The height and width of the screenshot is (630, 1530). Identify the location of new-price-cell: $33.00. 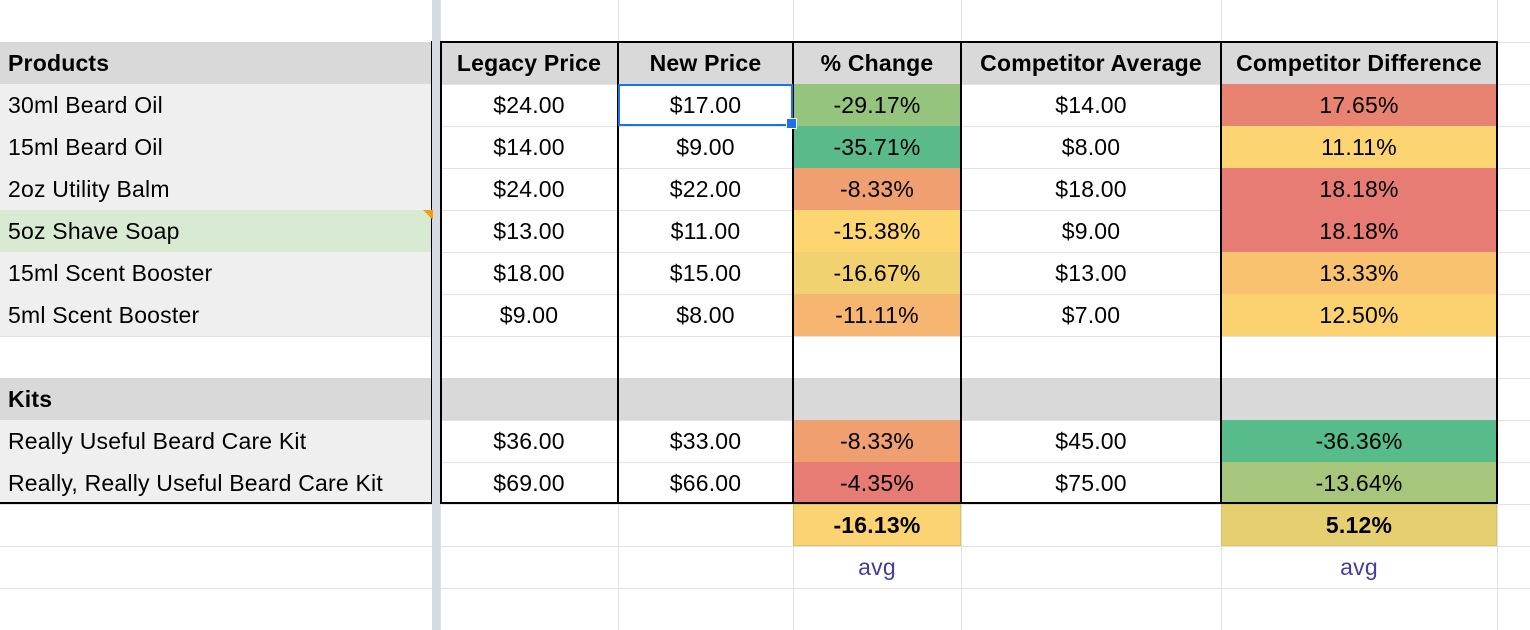
(705, 440).